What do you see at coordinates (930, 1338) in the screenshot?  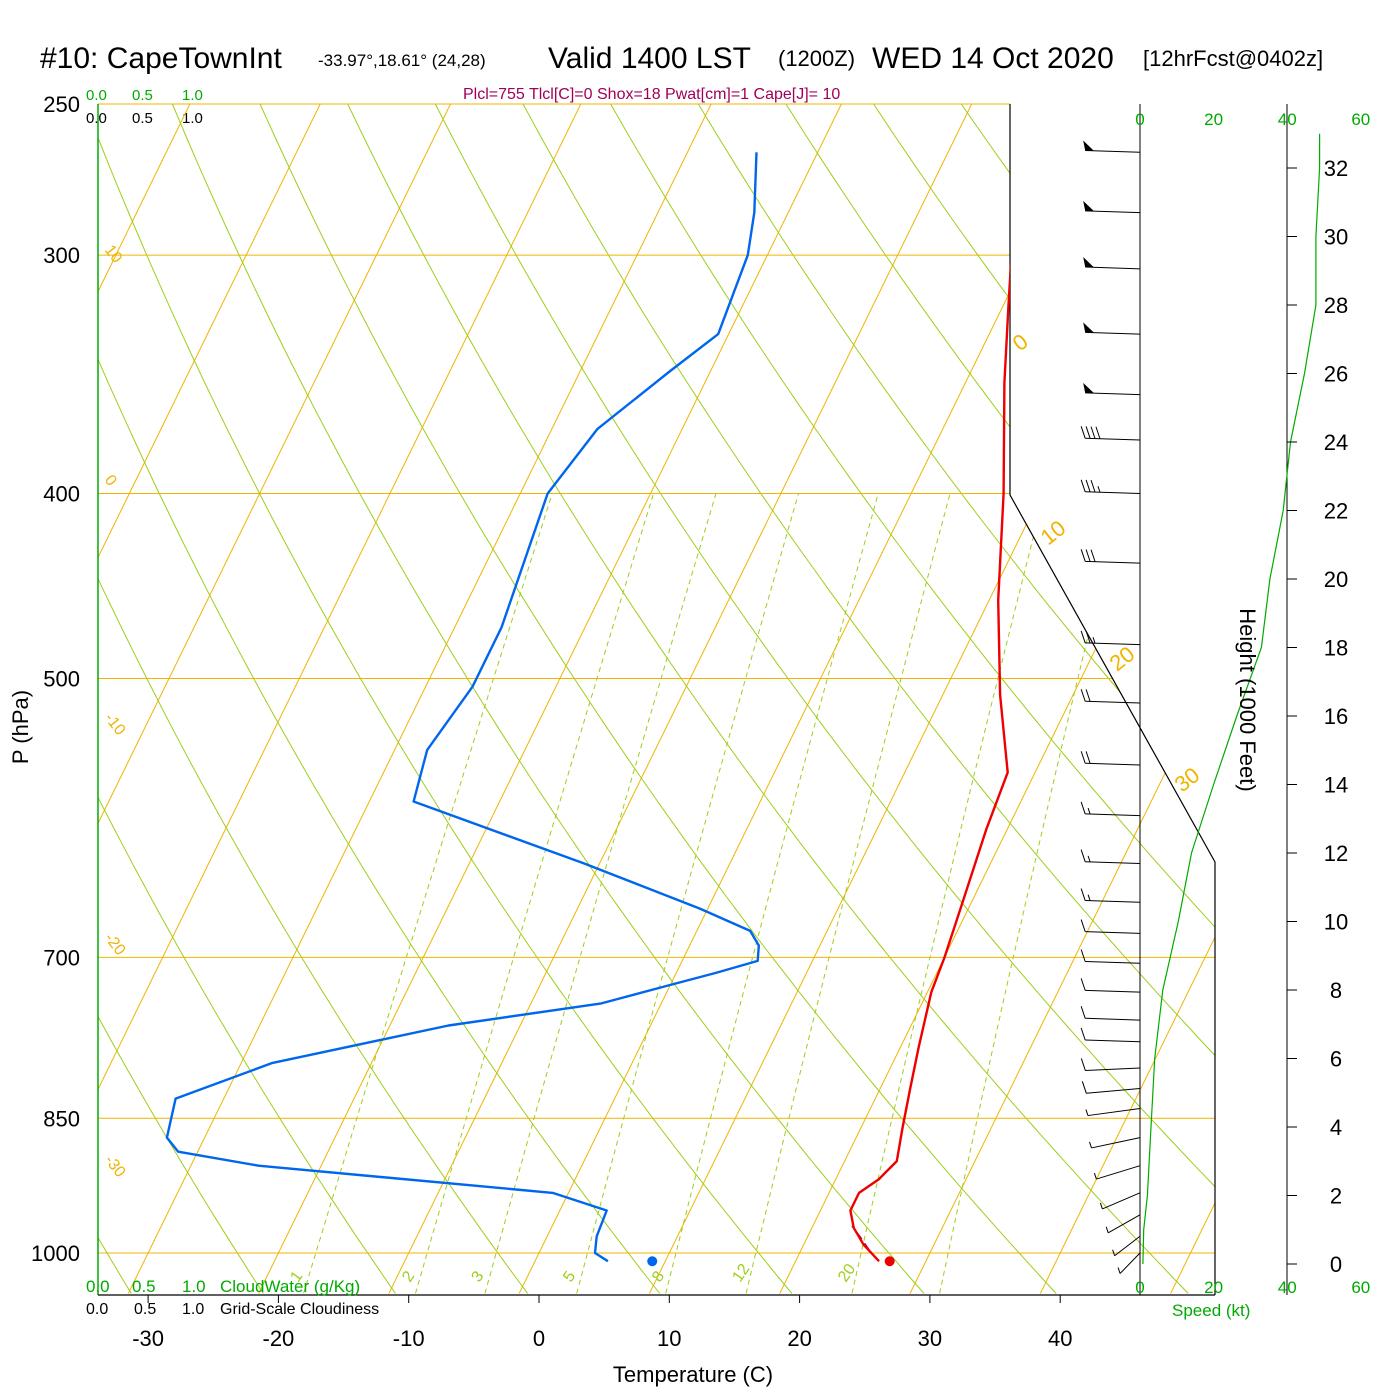 I see `x-tick-label: 30` at bounding box center [930, 1338].